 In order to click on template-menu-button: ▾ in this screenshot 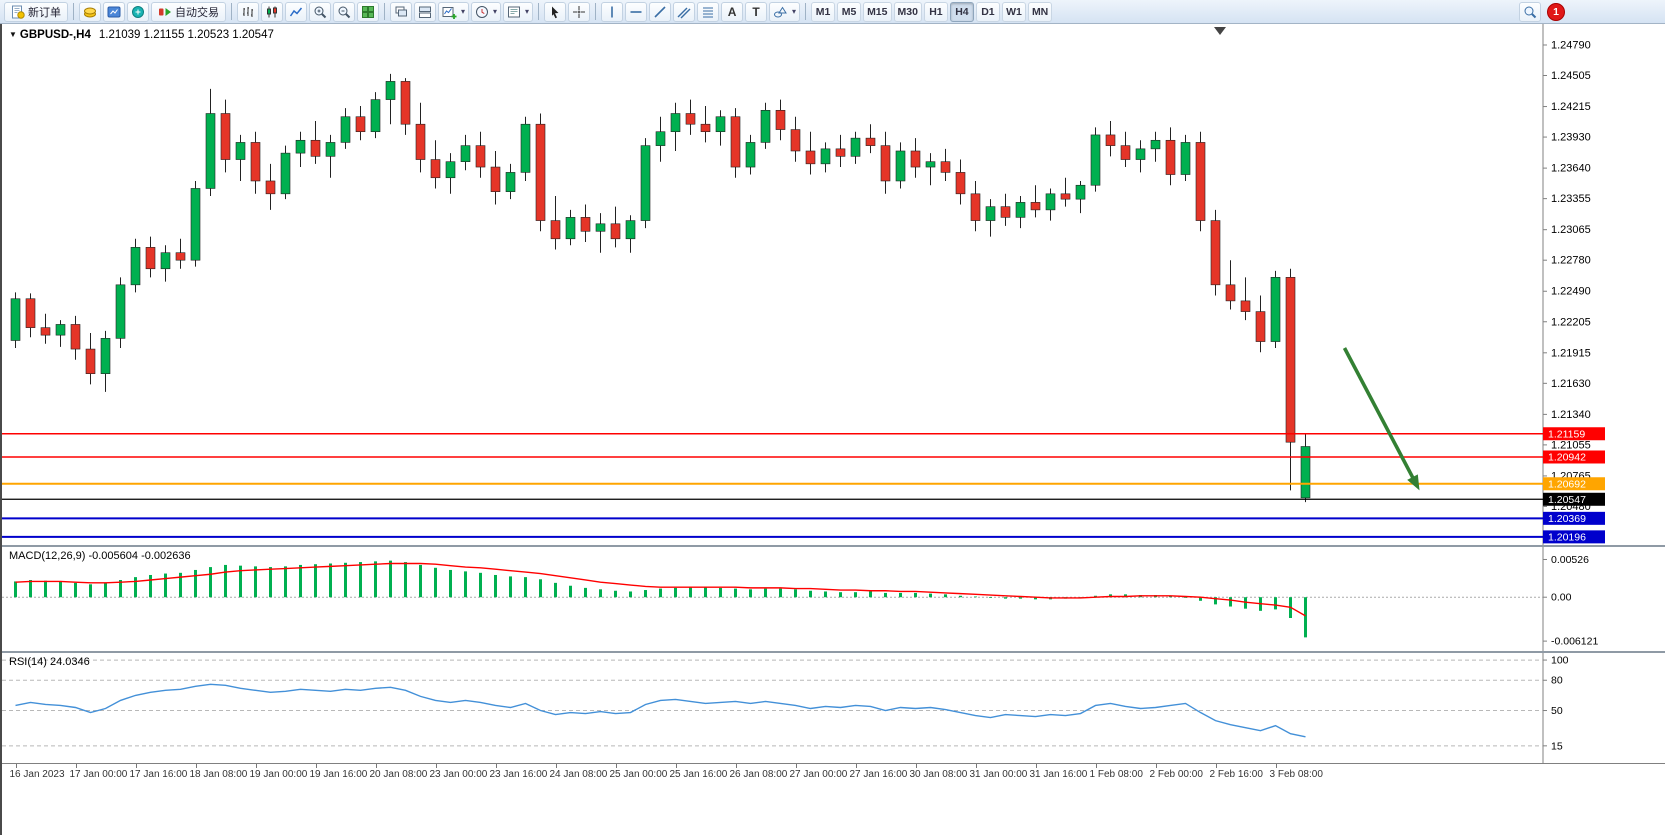, I will do `click(518, 11)`.